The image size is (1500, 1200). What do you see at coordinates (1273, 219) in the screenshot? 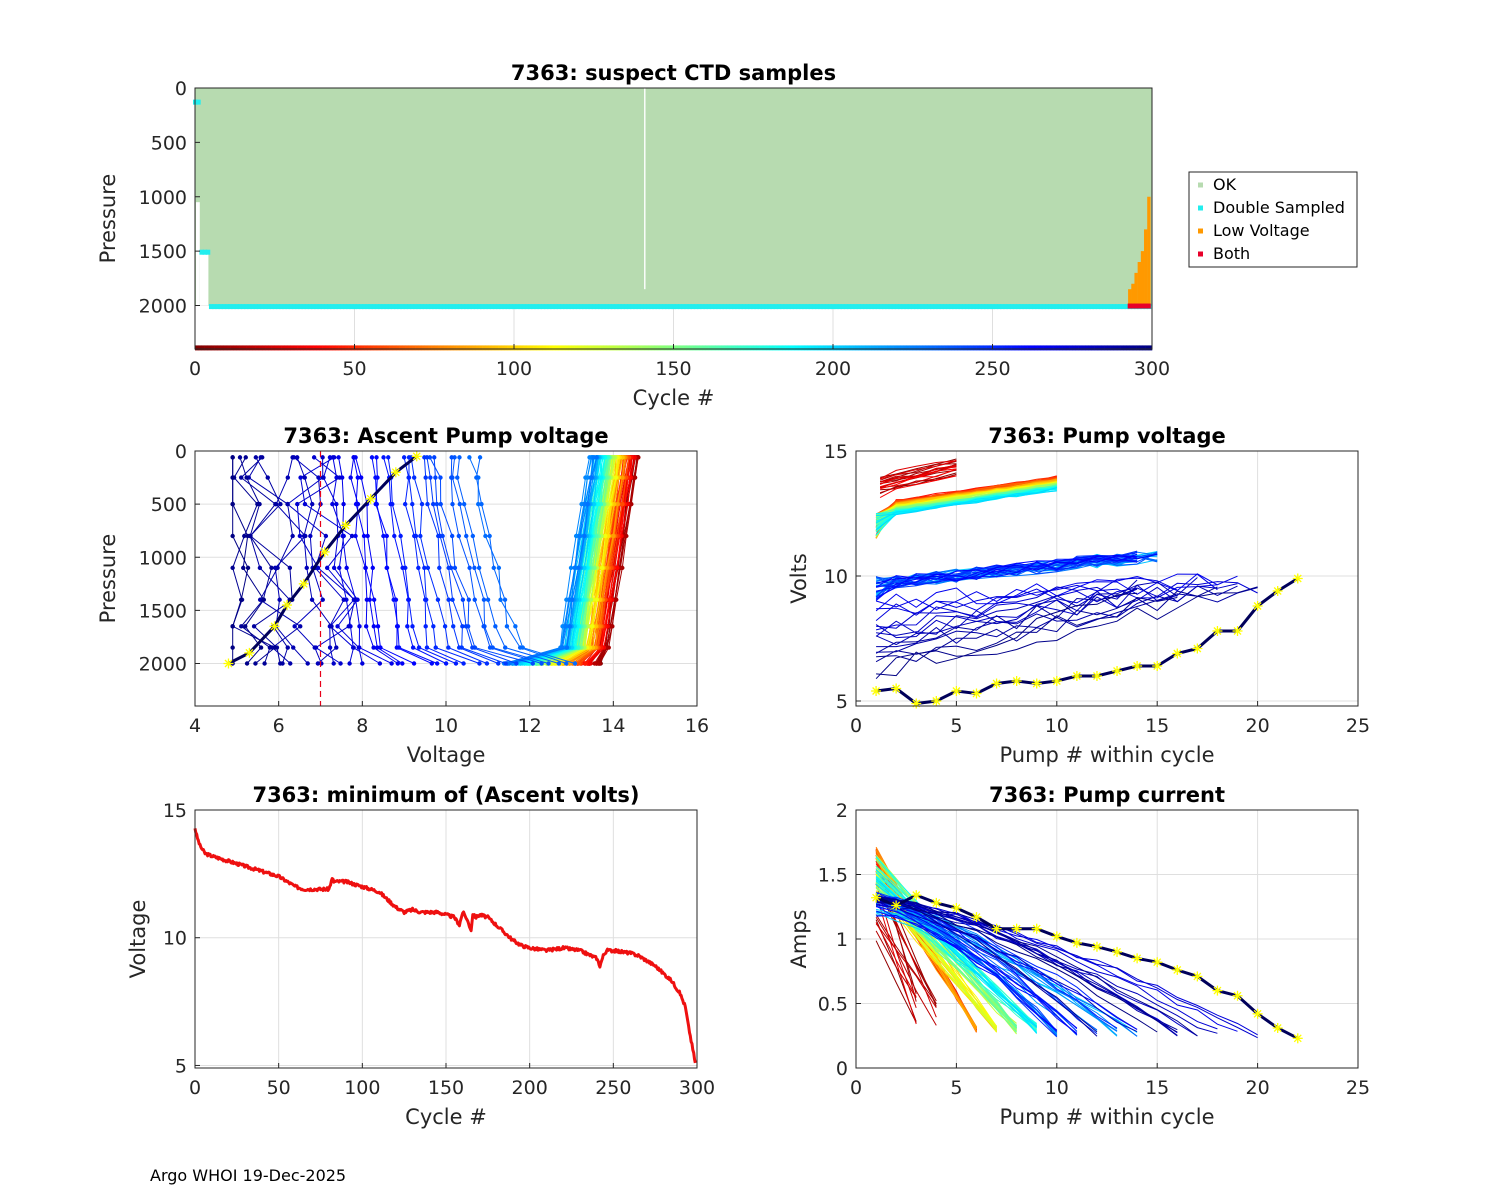
I see `legend: OK Double Sampled Low Voltage Both` at bounding box center [1273, 219].